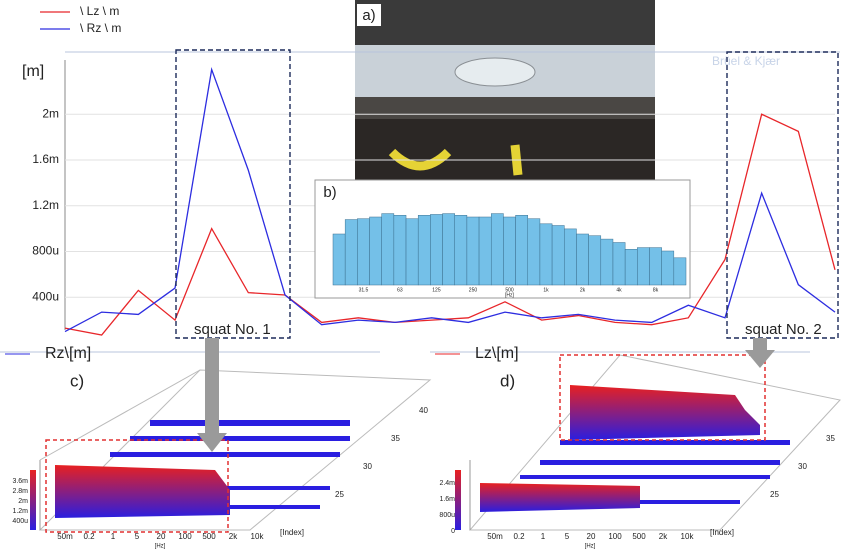 The width and height of the screenshot is (841, 549). I want to click on panel-label: d), so click(507, 380).